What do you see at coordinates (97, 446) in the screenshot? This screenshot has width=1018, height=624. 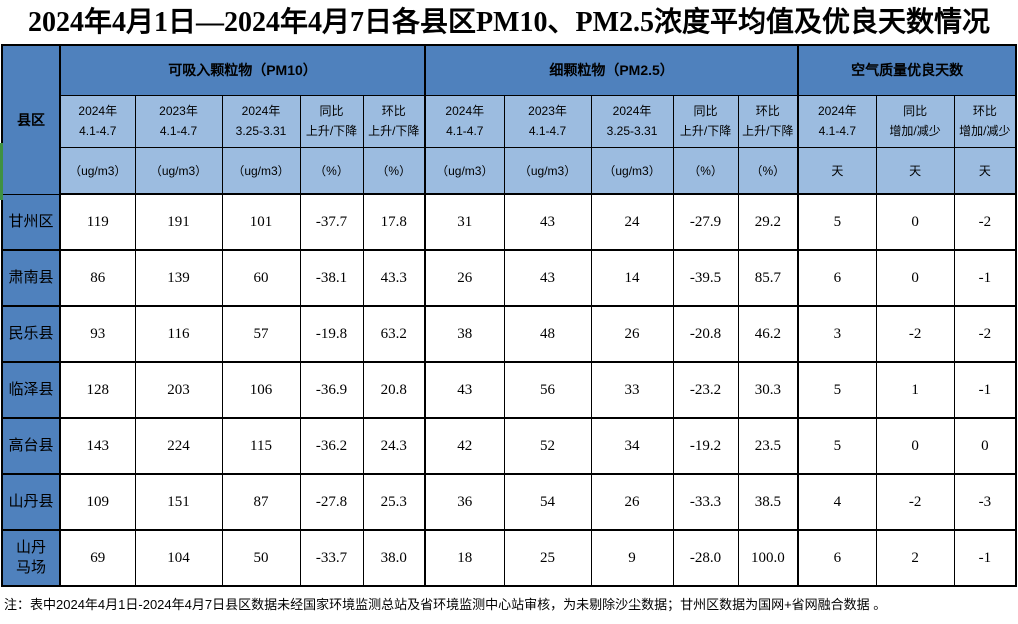 I see `cell-value: 143` at bounding box center [97, 446].